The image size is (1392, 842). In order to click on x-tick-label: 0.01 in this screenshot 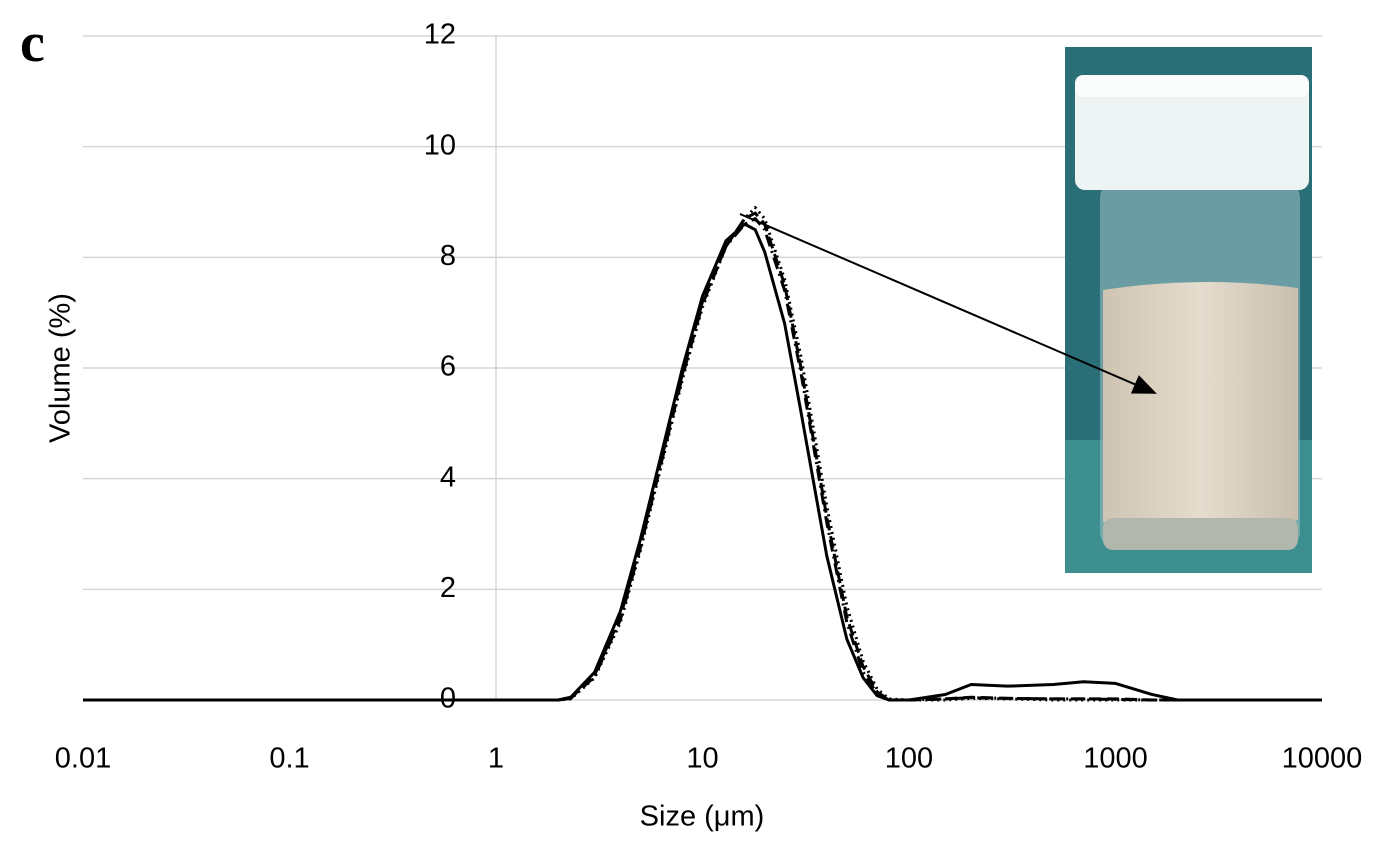, I will do `click(83, 759)`.